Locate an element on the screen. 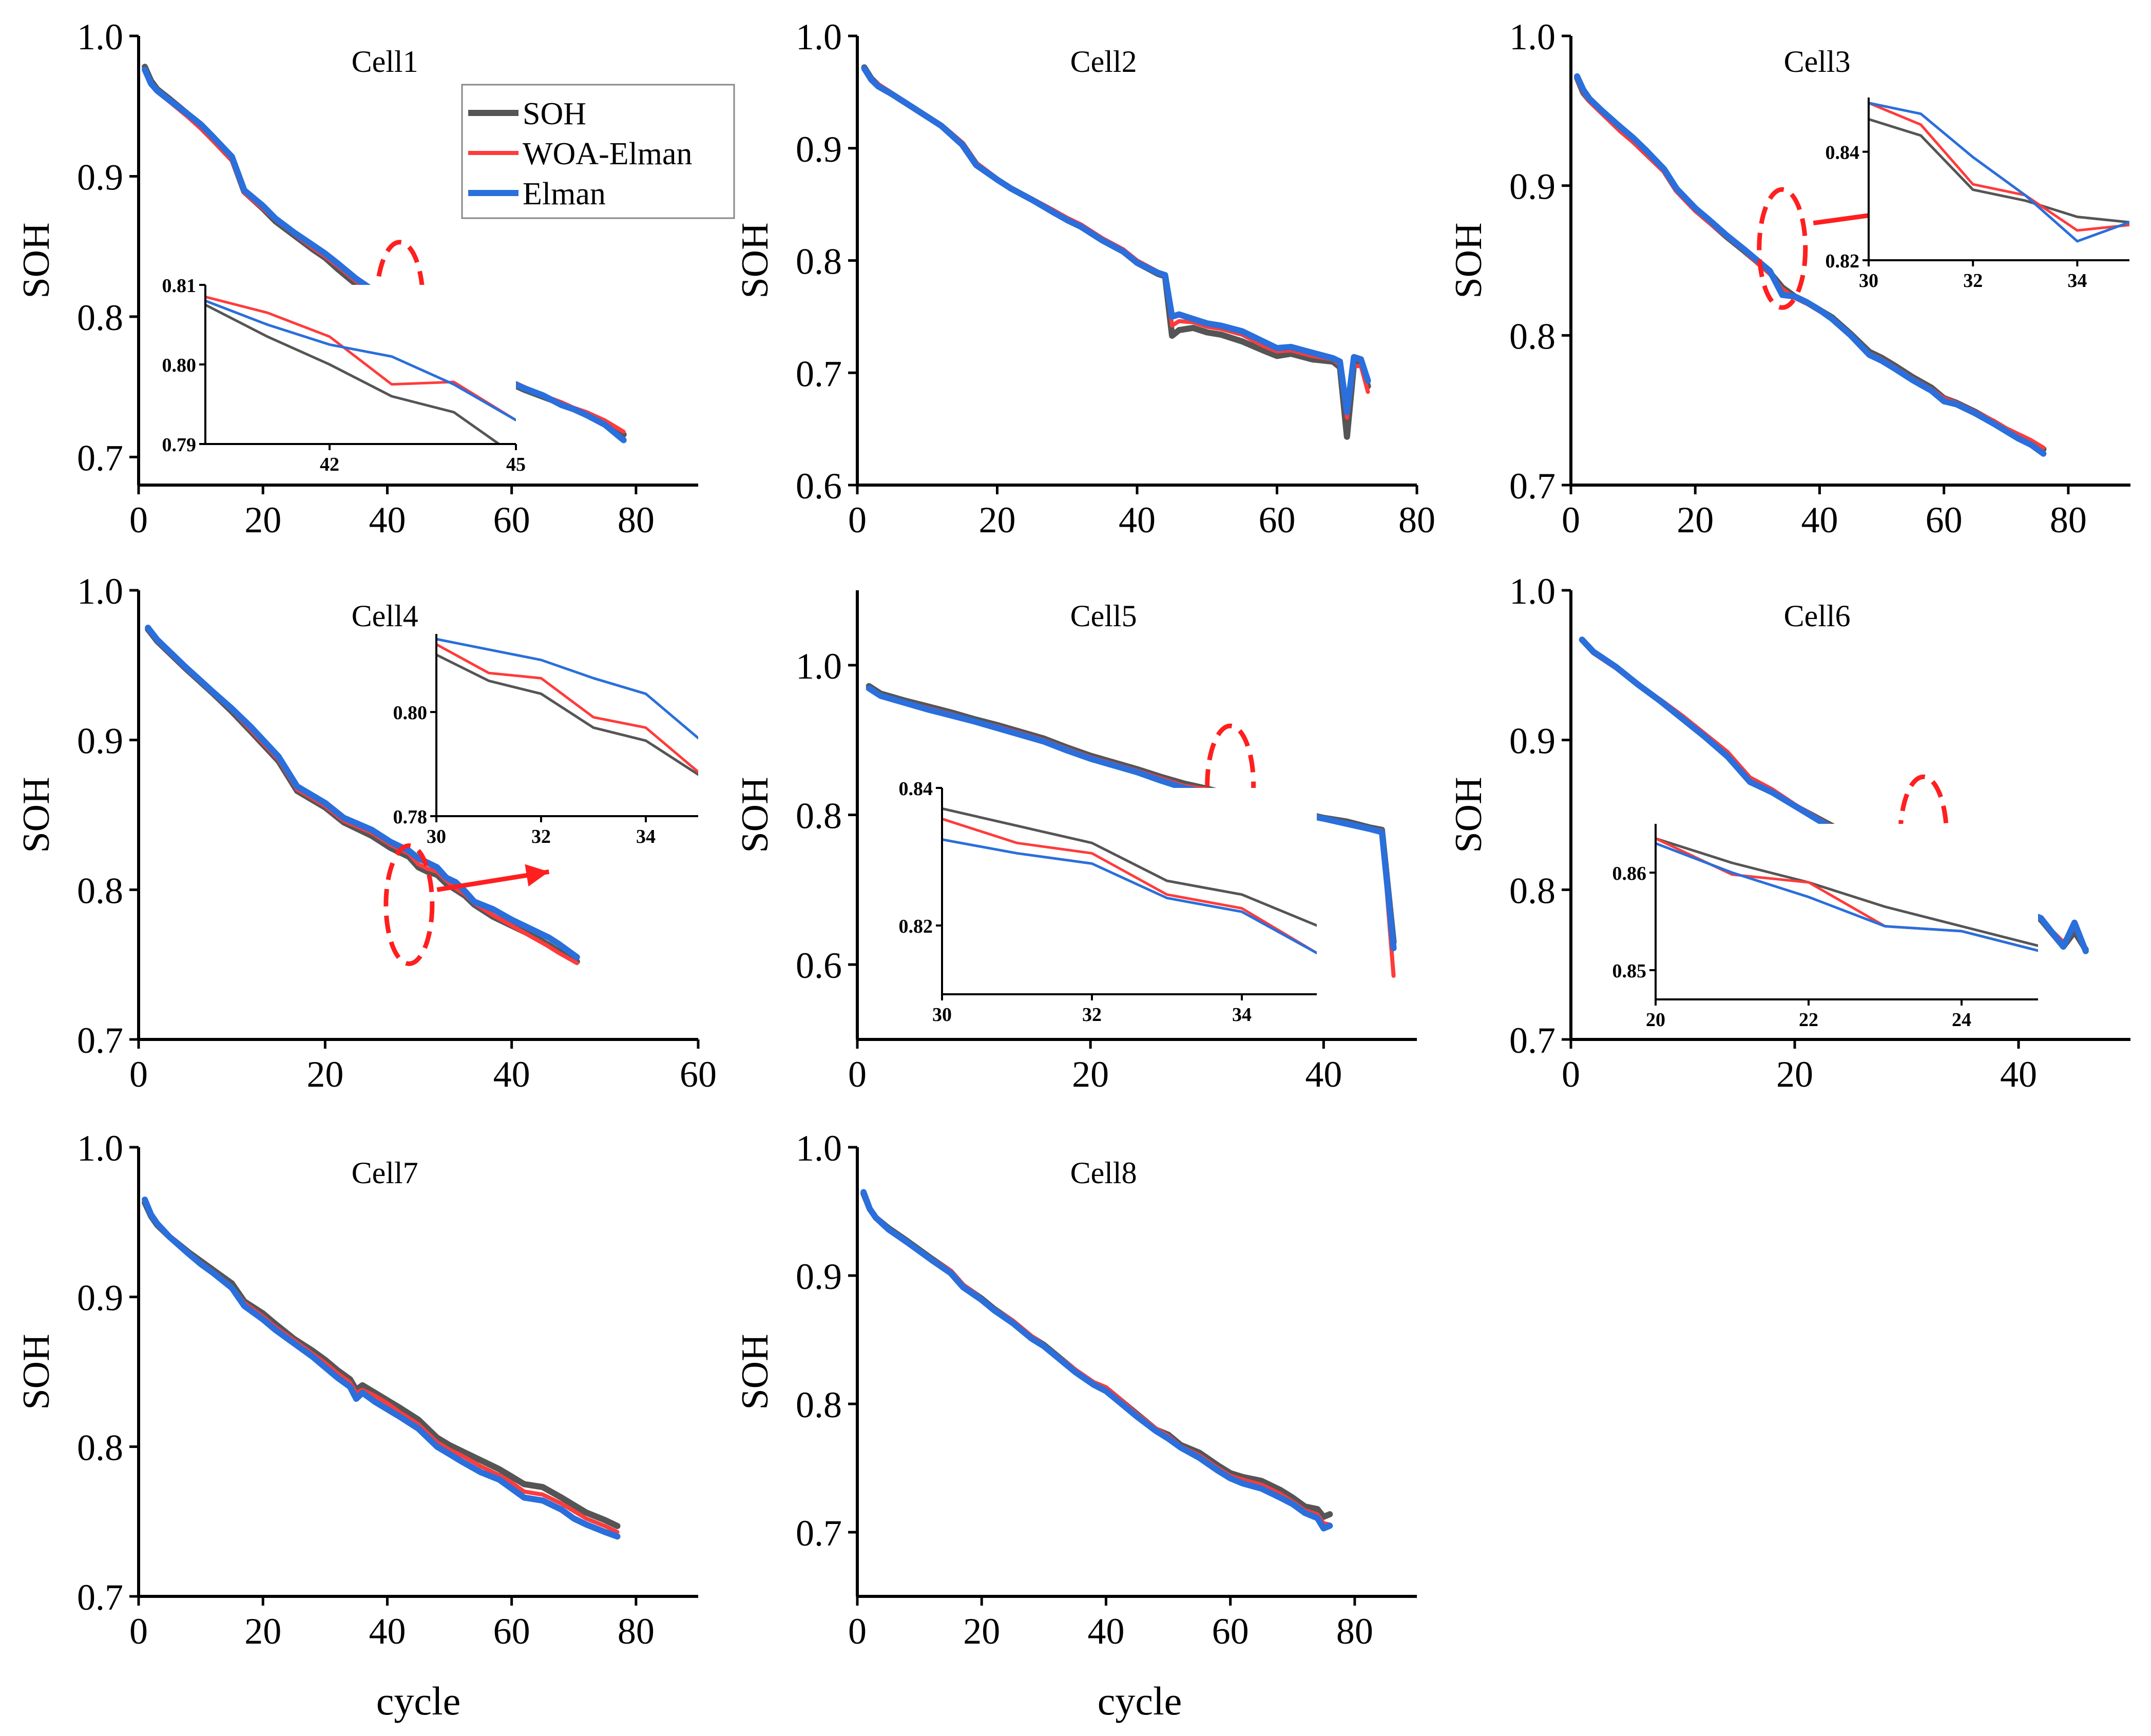 The height and width of the screenshot is (1736, 2151). panel-cell2: 0.6 0.7 0.8 0.9 1.0 0 20 40 60 80 SOH Cell2 is located at coordinates (1084, 278).